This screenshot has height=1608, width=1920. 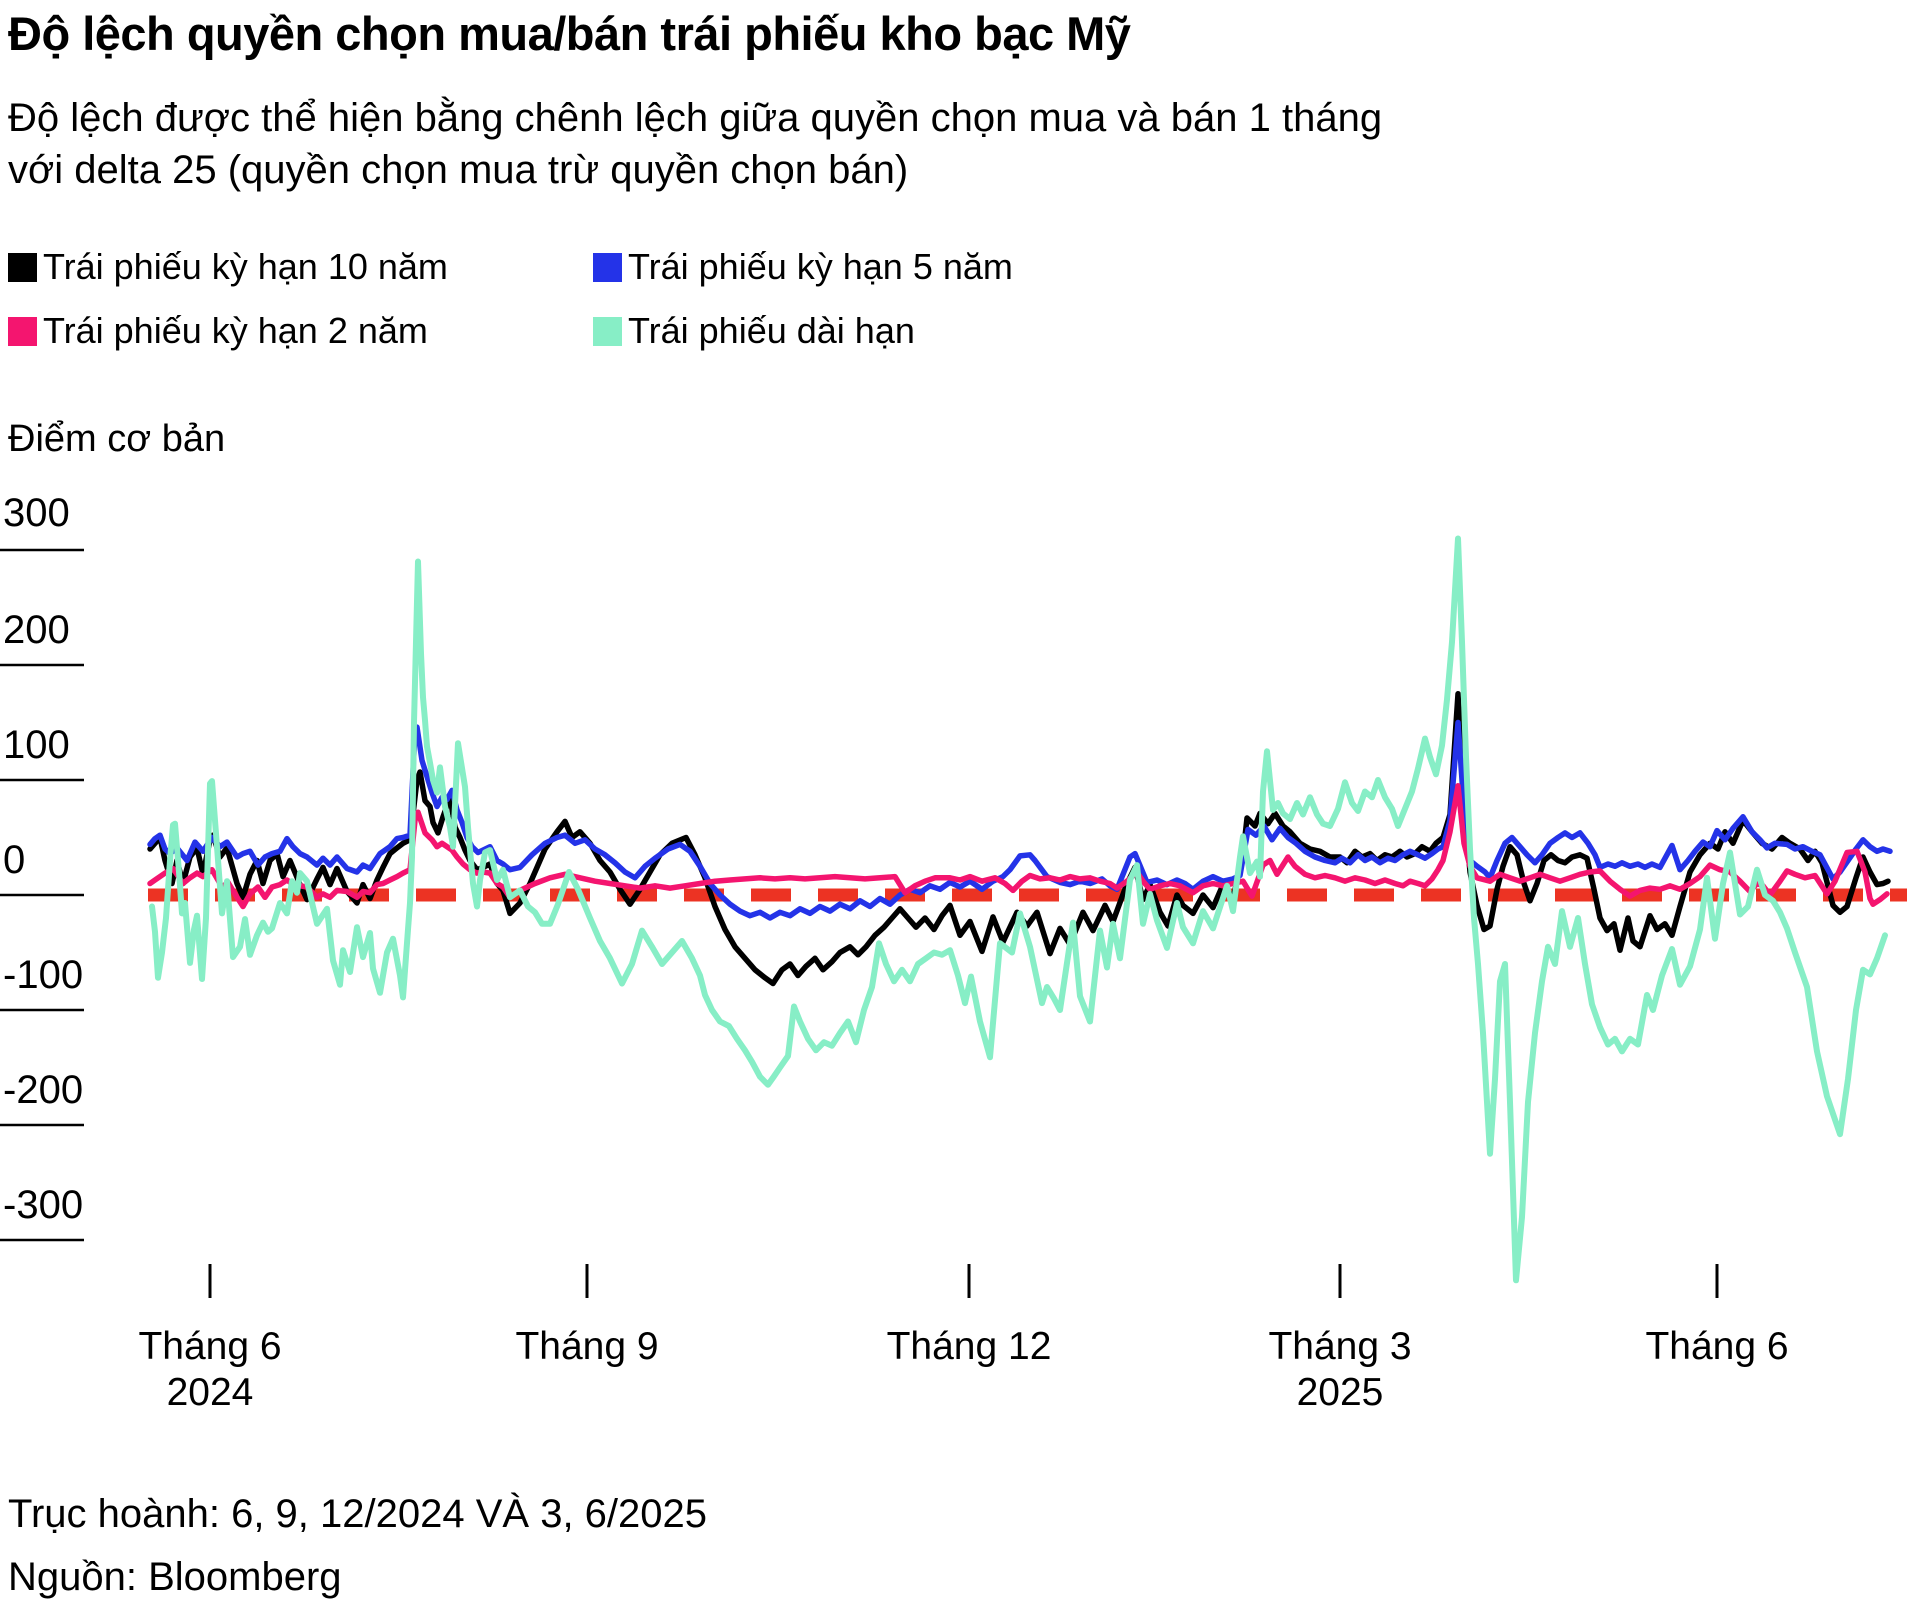 I want to click on footer-source: Nguồn: Bloomberg, so click(x=175, y=1577).